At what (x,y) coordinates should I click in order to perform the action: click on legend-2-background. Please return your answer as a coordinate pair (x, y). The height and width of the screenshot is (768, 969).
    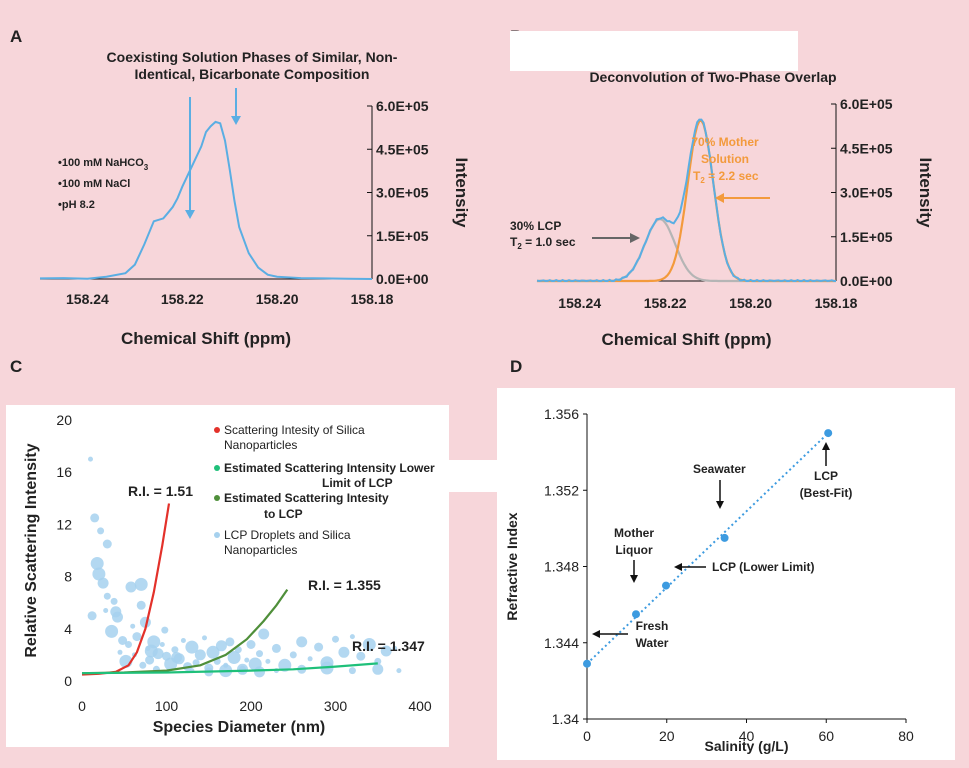
    Looking at the image, I should click on (360, 476).